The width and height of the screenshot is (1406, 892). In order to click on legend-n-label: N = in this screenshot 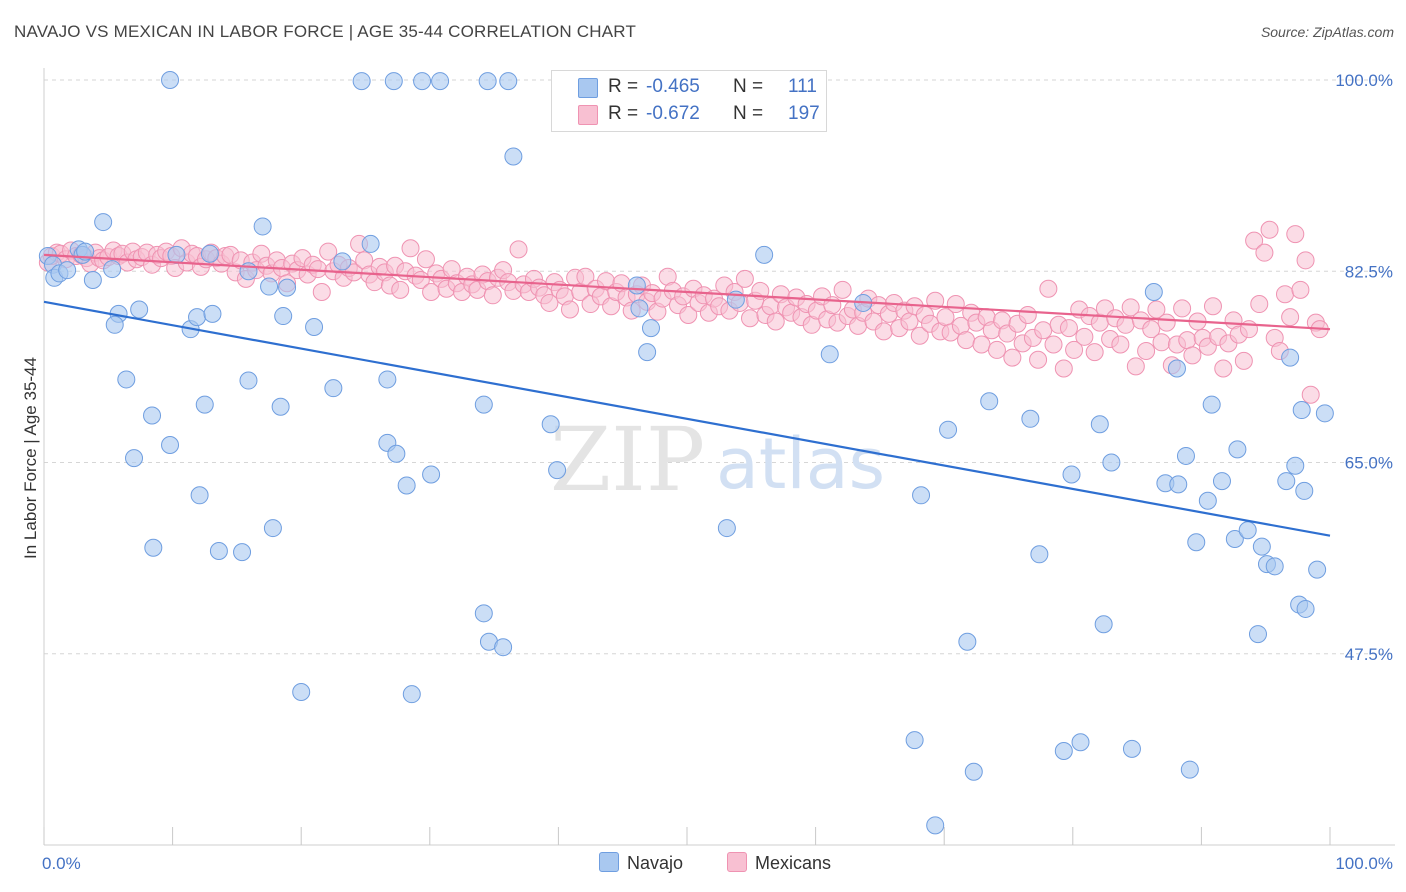, I will do `click(748, 113)`.